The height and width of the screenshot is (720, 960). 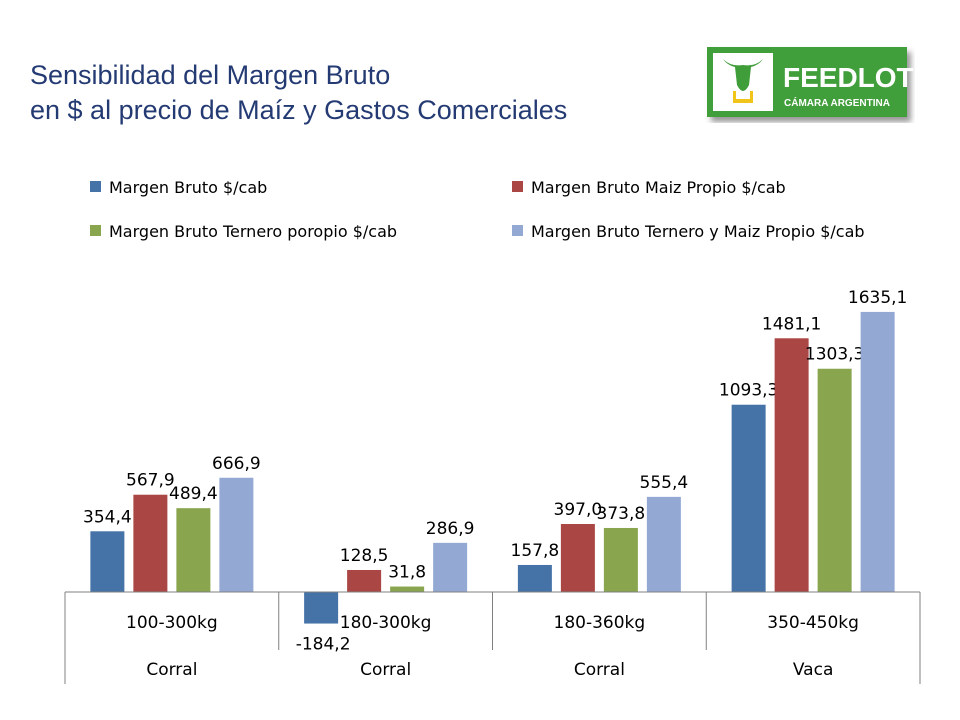 What do you see at coordinates (834, 355) in the screenshot?
I see `data-label: 1303,3` at bounding box center [834, 355].